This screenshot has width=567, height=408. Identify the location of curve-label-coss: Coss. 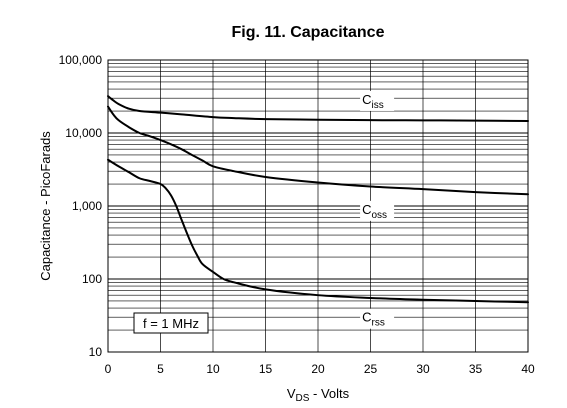
(377, 210).